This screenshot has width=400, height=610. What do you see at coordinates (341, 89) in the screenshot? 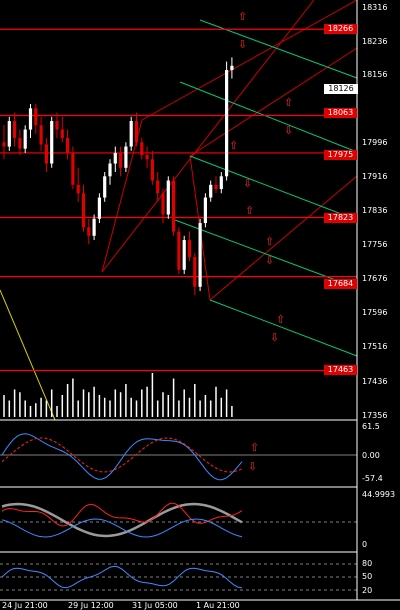
I see `current-price-tag: 18126` at bounding box center [341, 89].